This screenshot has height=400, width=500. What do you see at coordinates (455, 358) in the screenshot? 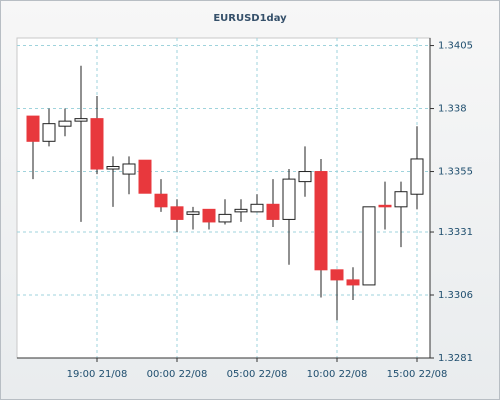
I see `y-tick-label: 1.3281` at bounding box center [455, 358].